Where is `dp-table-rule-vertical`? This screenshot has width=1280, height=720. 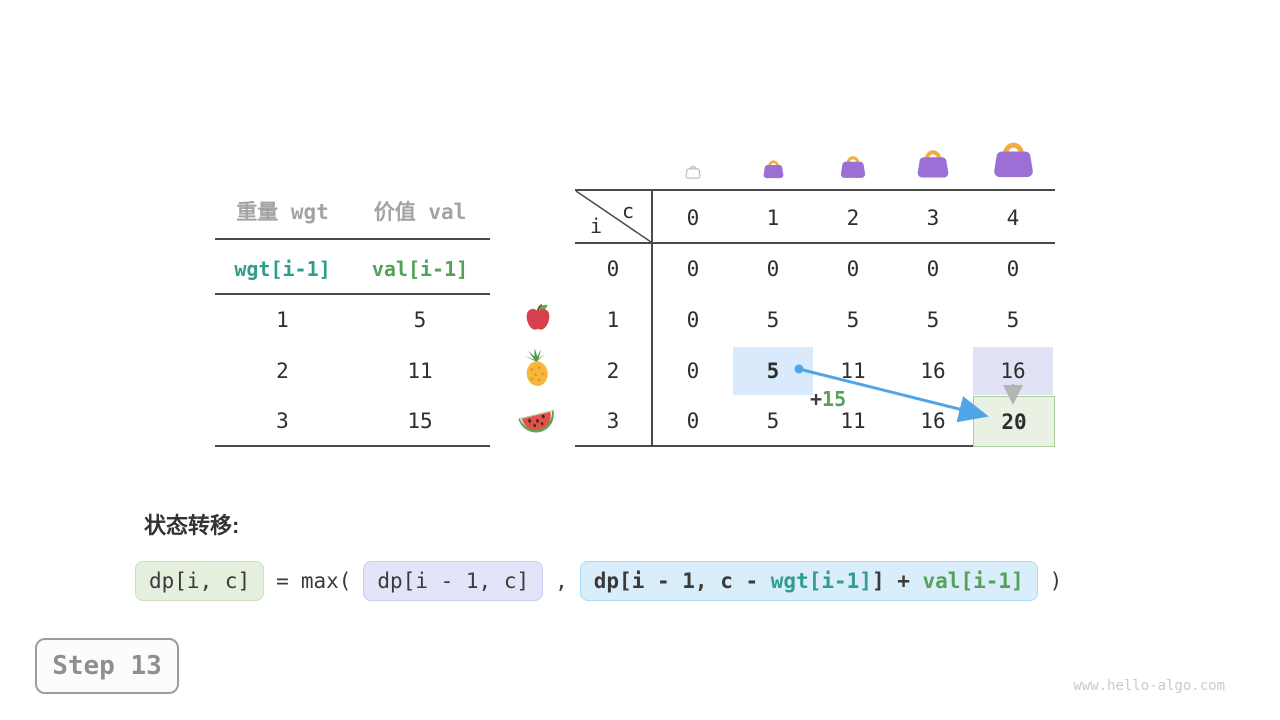
dp-table-rule-vertical is located at coordinates (652, 318).